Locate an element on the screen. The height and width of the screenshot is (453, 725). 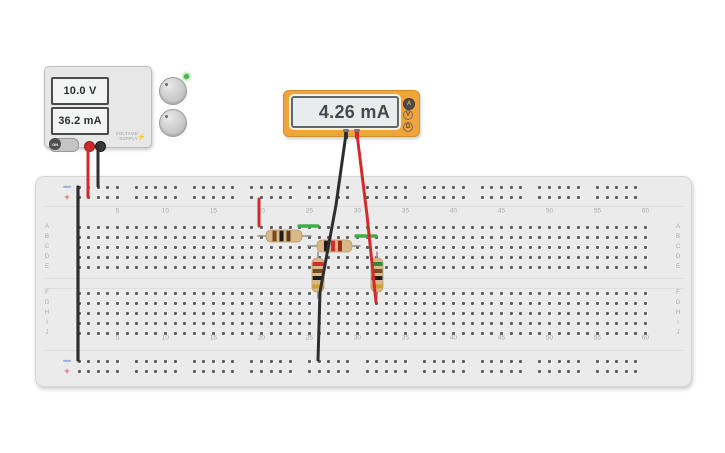
negative-terminal is located at coordinates (100, 146).